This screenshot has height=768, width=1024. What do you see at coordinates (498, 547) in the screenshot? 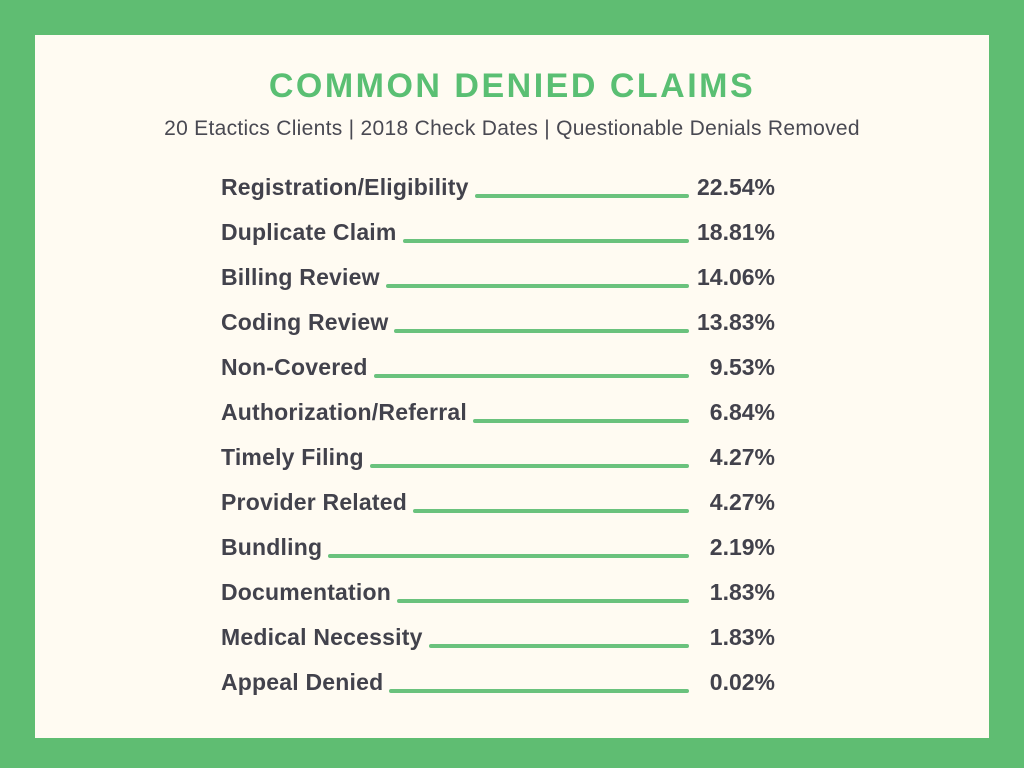
I see `claim-row: Bundling 2.19%` at bounding box center [498, 547].